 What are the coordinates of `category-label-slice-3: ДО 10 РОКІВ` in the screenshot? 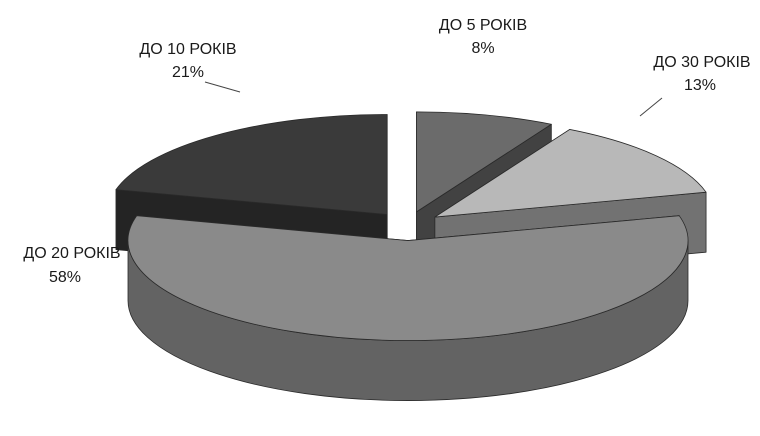 It's located at (187, 49).